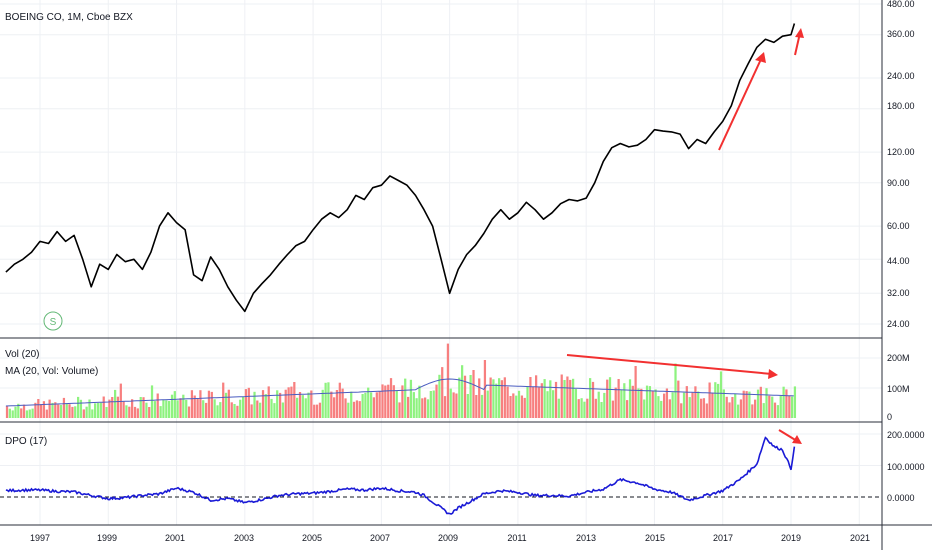 This screenshot has height=550, width=932. I want to click on year-label: 1999, so click(107, 538).